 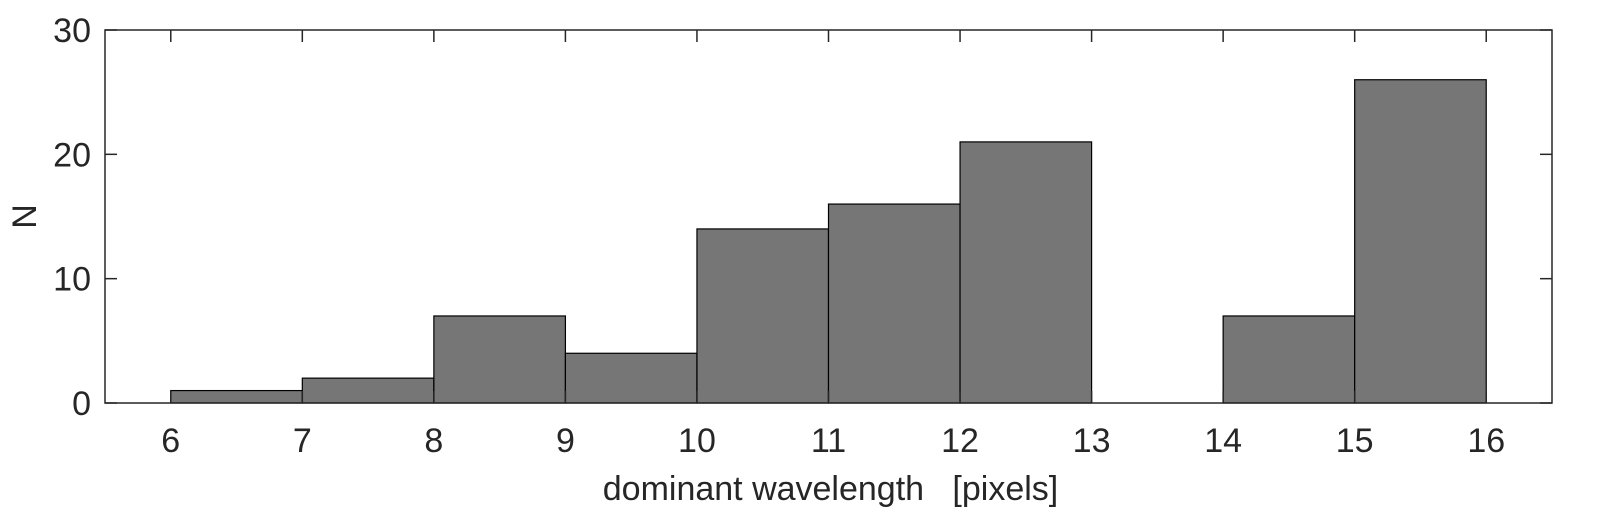 I want to click on x-tick-label: 16, so click(x=1486, y=441).